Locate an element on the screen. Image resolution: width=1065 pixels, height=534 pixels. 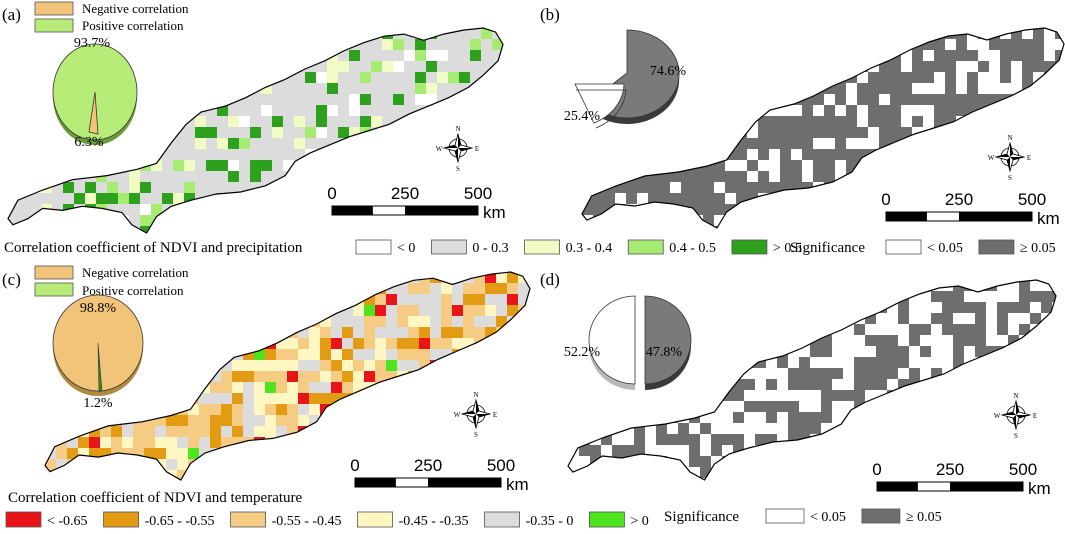
compass-e-label: E is located at coordinates (495, 415).